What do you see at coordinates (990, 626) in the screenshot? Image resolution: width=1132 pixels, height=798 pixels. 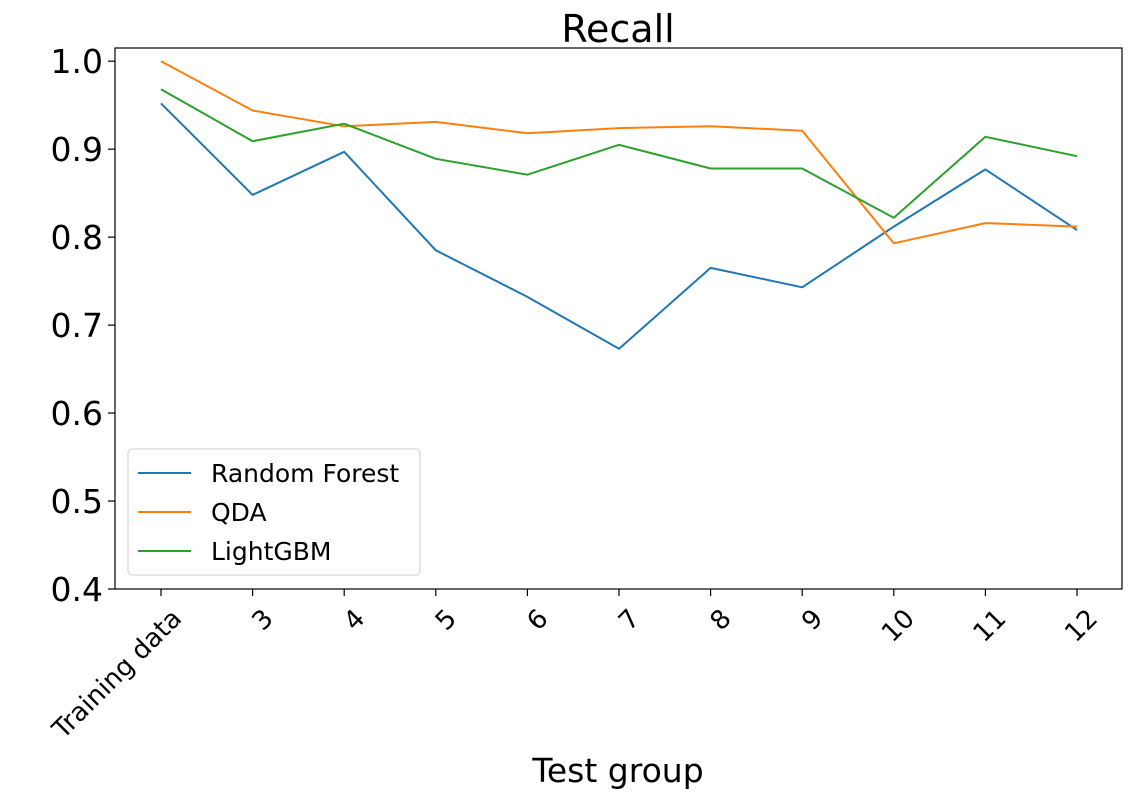 I see `x-tick-label: 11` at bounding box center [990, 626].